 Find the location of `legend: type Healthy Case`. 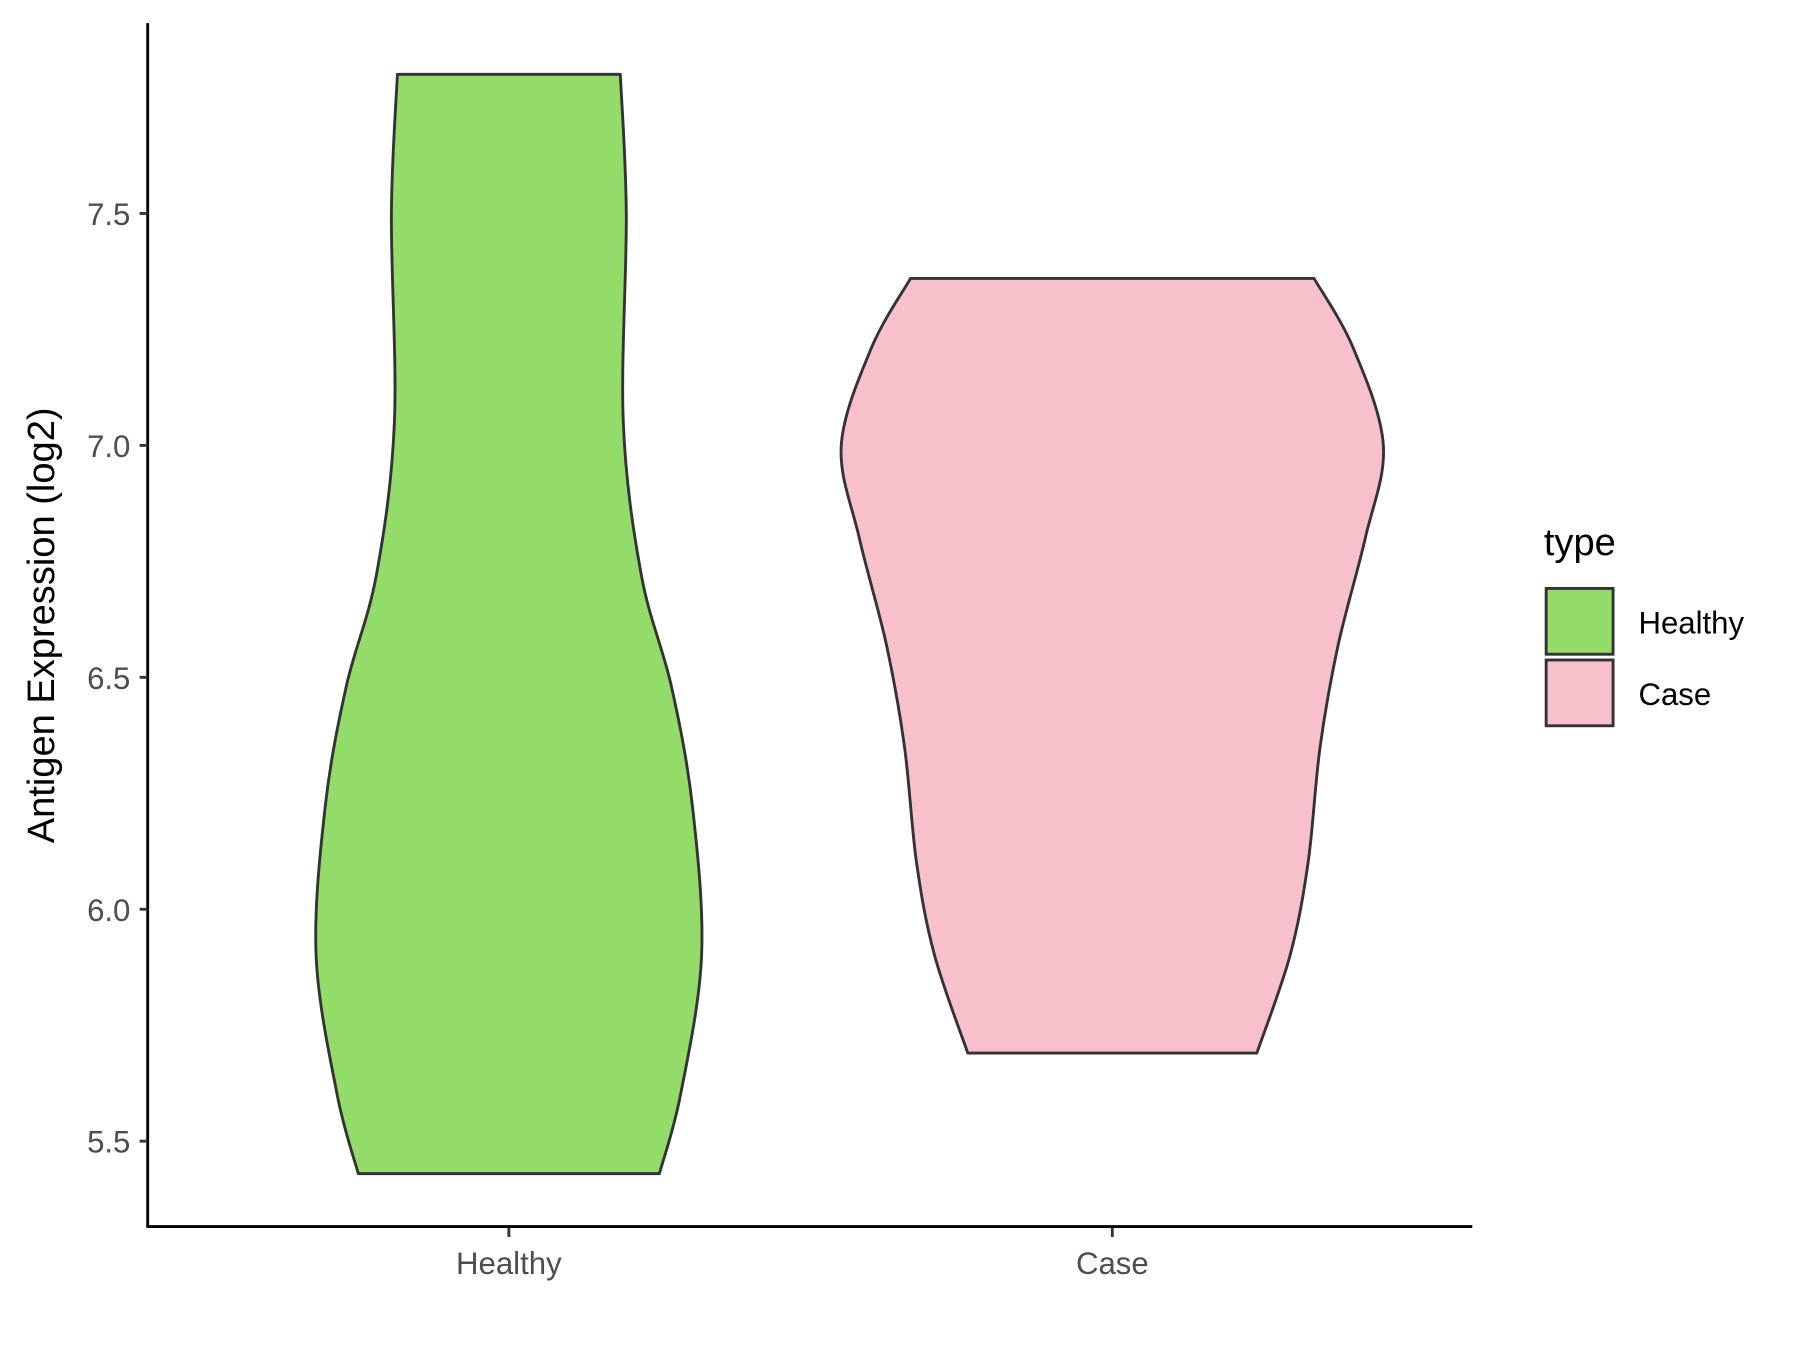

legend: type Healthy Case is located at coordinates (1644, 625).